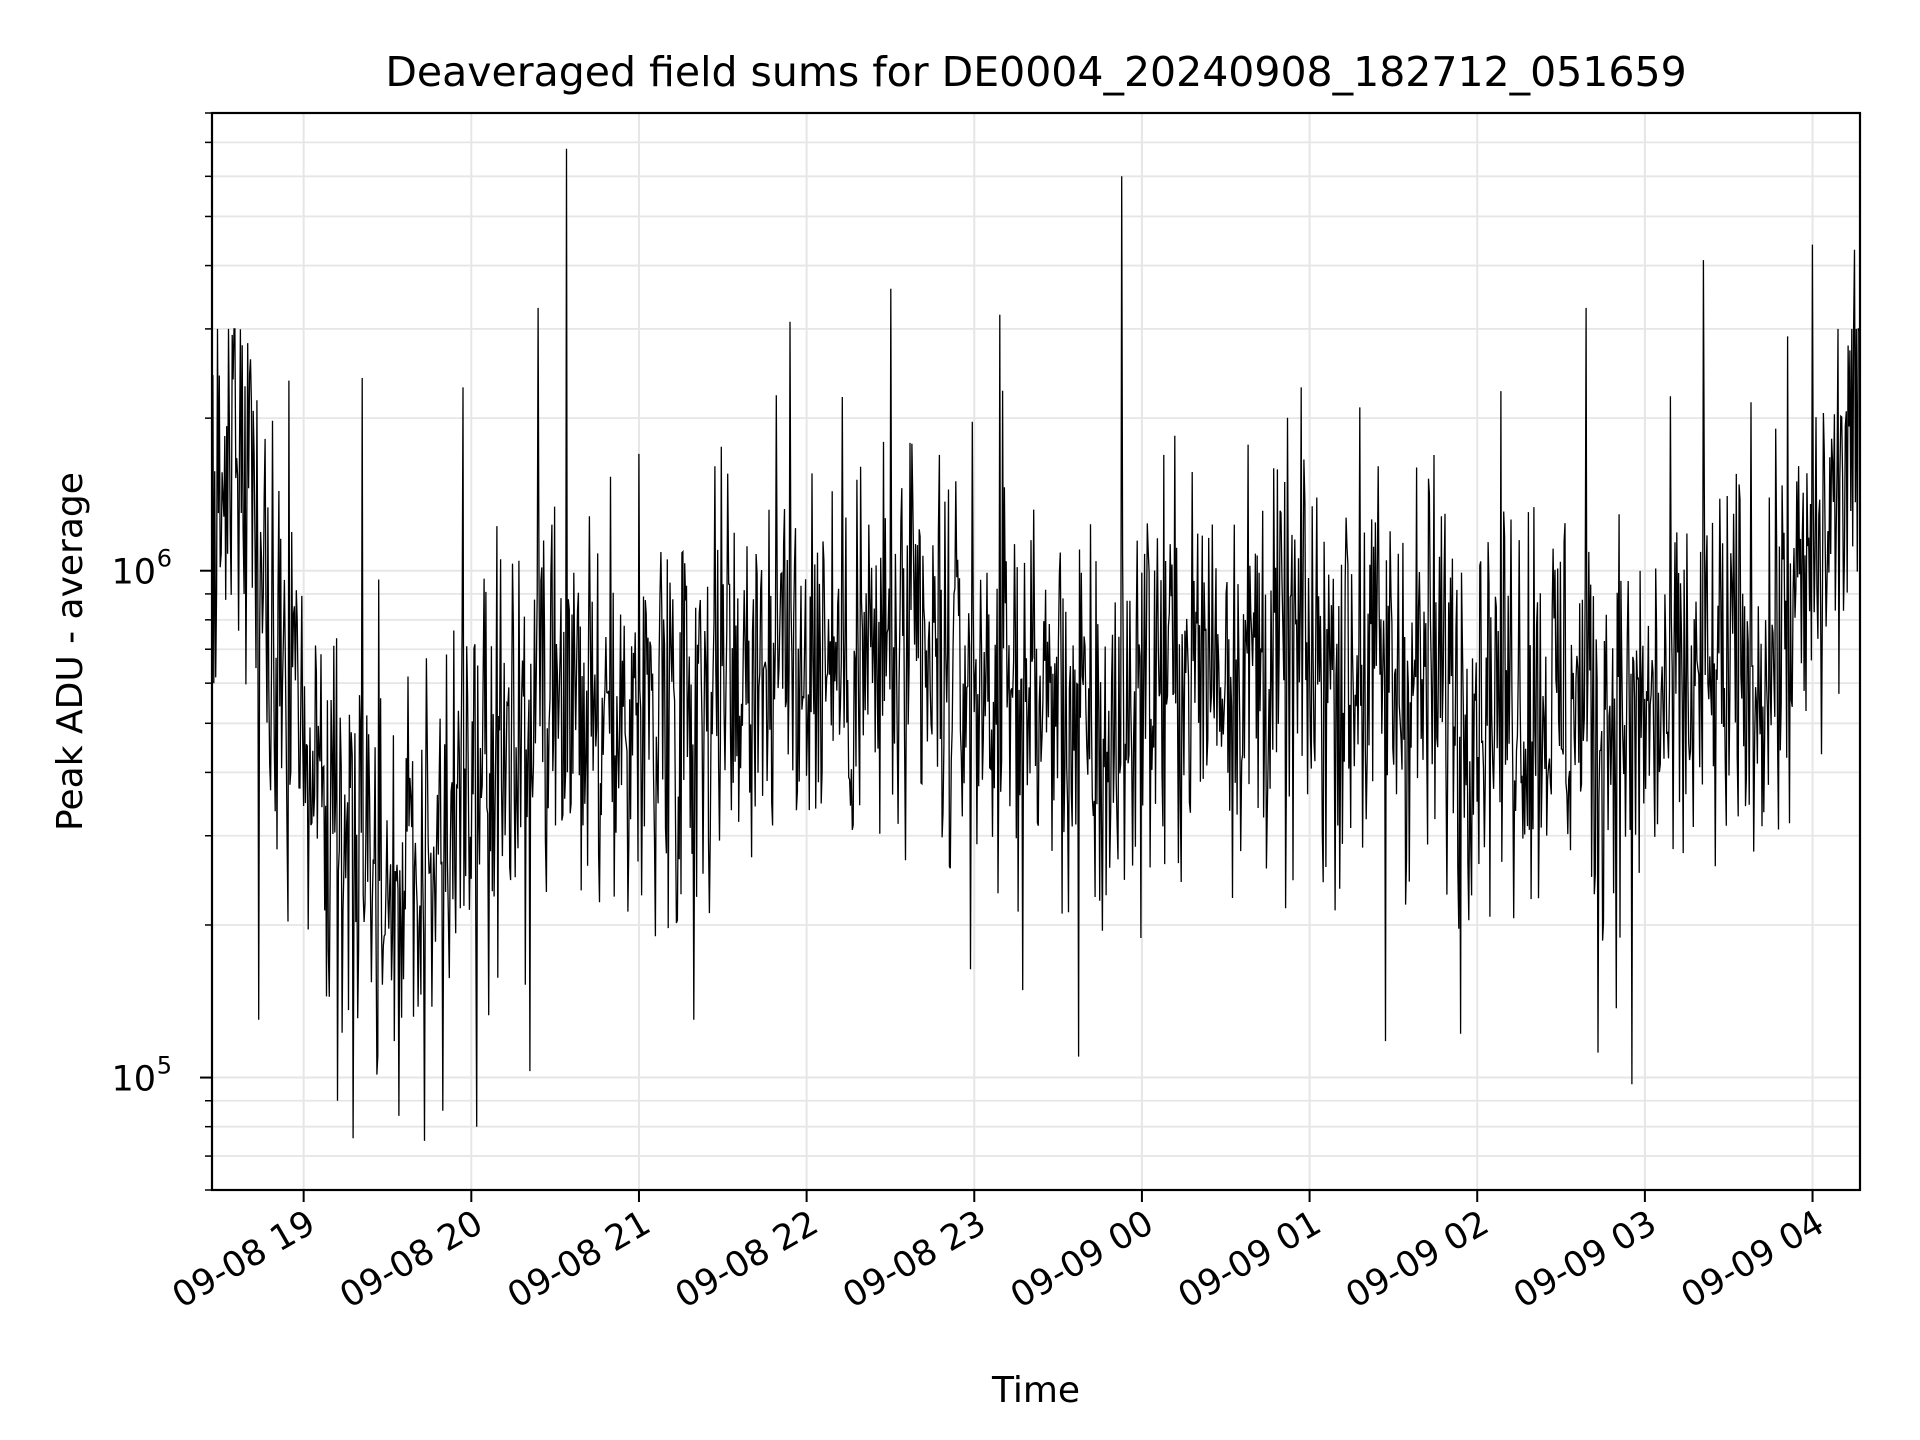  I want to click on y-axis-label: Peak ADU - average, so click(70, 651).